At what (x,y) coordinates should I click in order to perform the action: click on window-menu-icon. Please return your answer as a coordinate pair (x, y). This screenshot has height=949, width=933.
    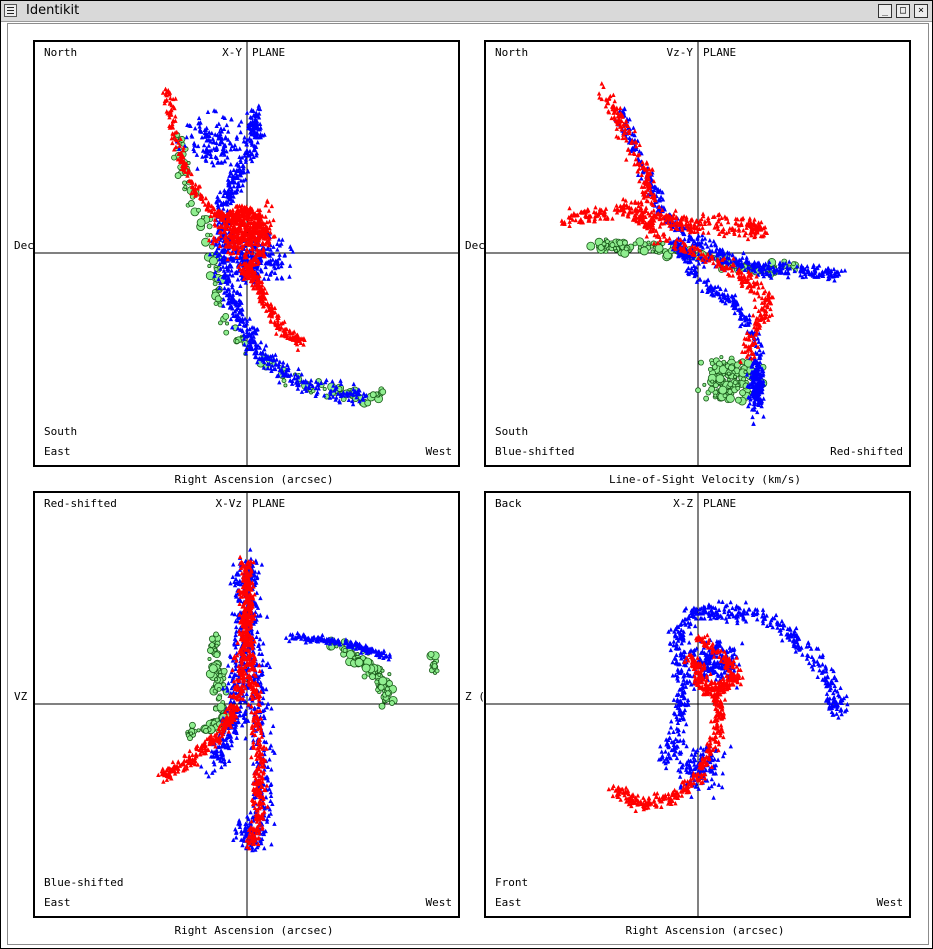
    Looking at the image, I should click on (10, 10).